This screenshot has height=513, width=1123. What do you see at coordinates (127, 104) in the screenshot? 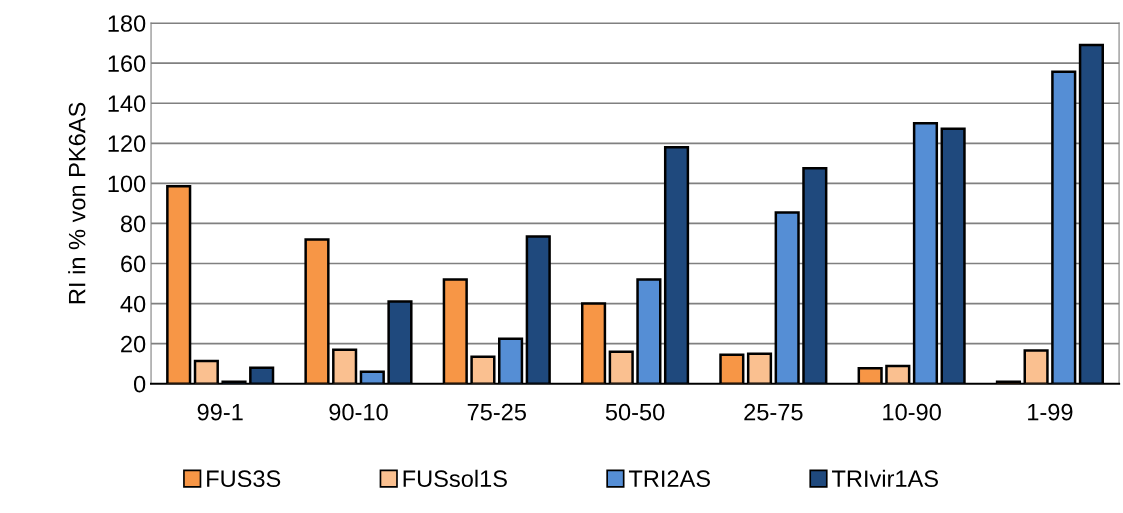
I see `y-tick-label: 140` at bounding box center [127, 104].